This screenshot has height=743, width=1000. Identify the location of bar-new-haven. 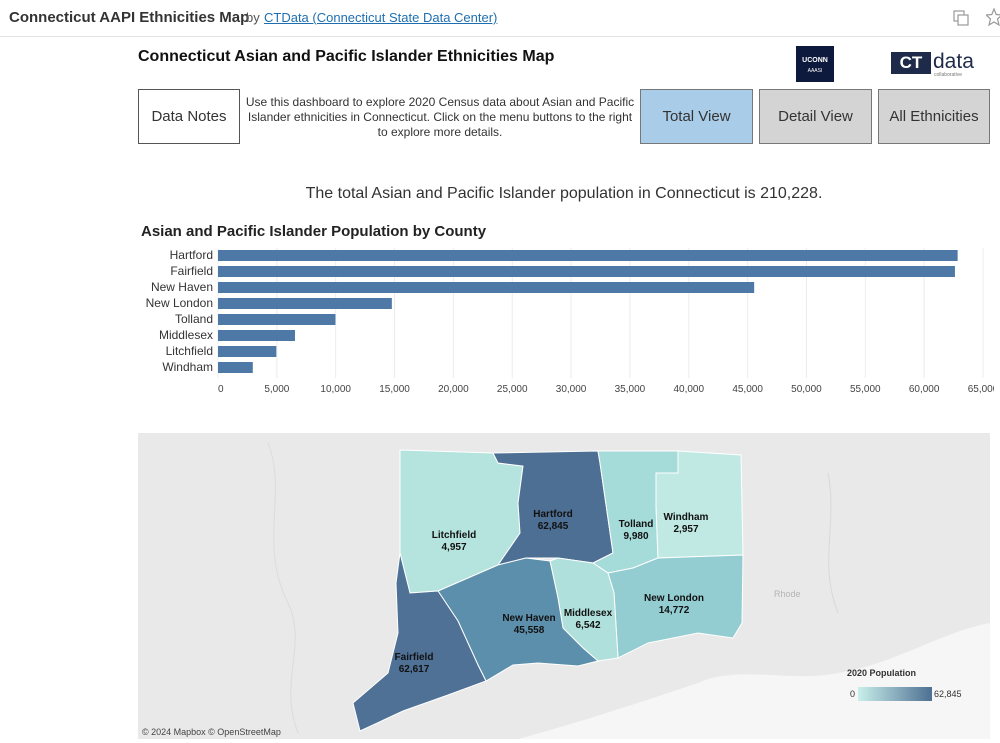
(486, 287).